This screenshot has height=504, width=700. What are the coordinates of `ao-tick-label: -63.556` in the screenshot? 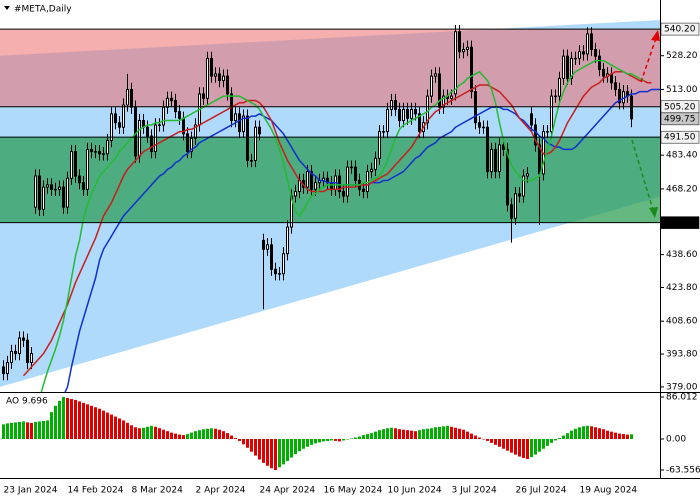 It's located at (683, 471).